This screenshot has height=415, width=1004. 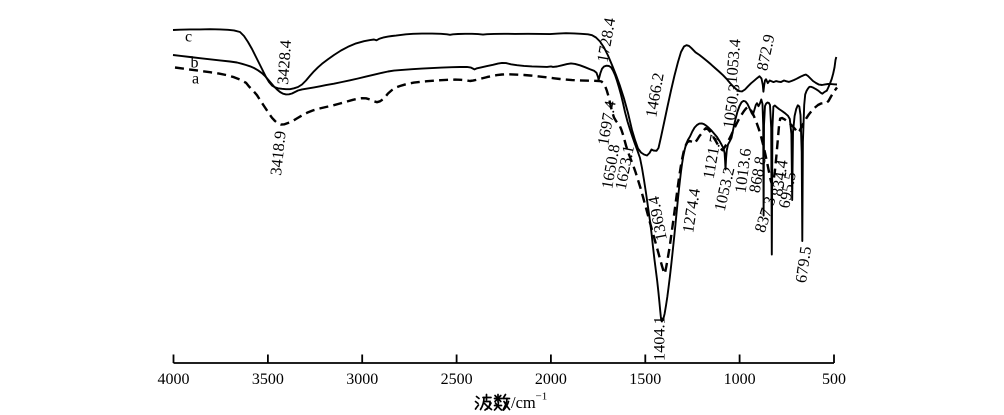 I want to click on svg-text: 3428.4, so click(x=284, y=62).